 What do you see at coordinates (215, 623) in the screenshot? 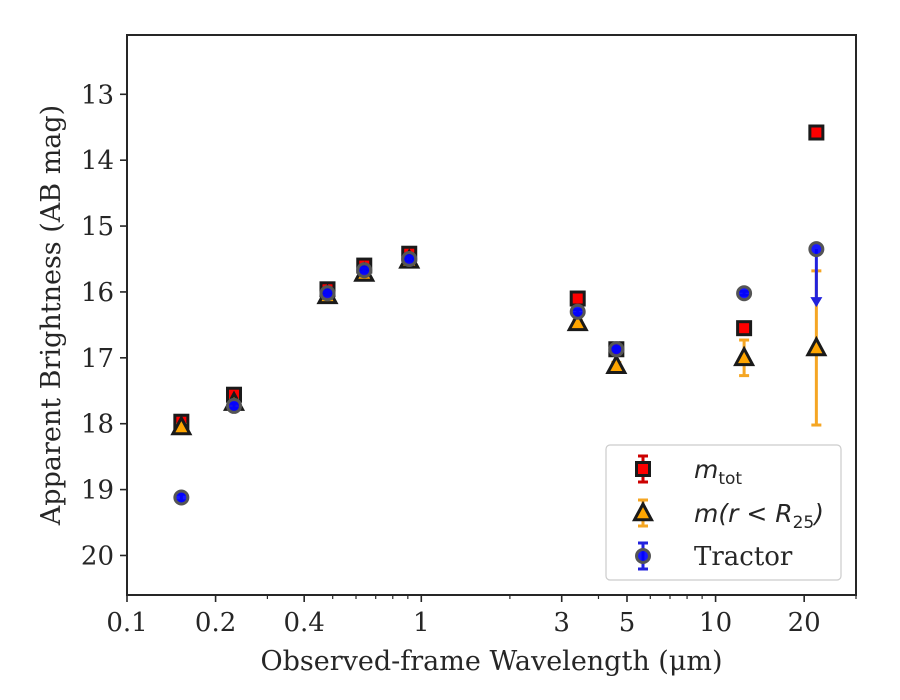
I see `x-tick-label: 0.2` at bounding box center [215, 623].